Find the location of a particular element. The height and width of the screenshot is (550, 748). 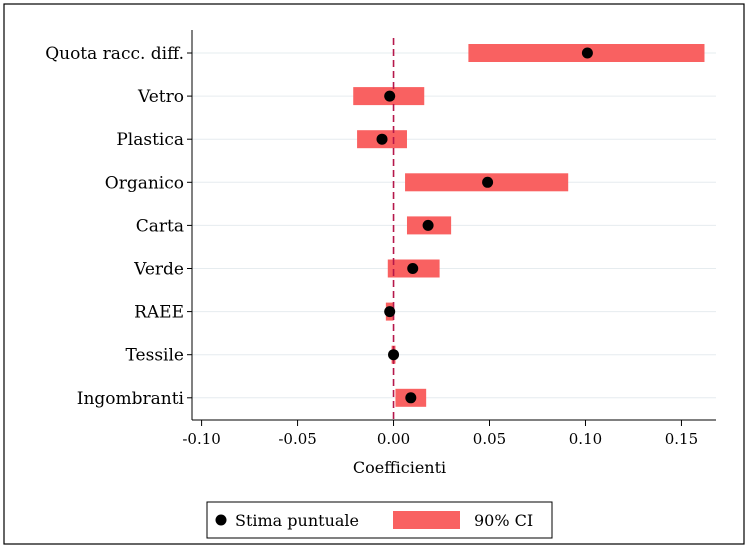

point-organico is located at coordinates (488, 182).